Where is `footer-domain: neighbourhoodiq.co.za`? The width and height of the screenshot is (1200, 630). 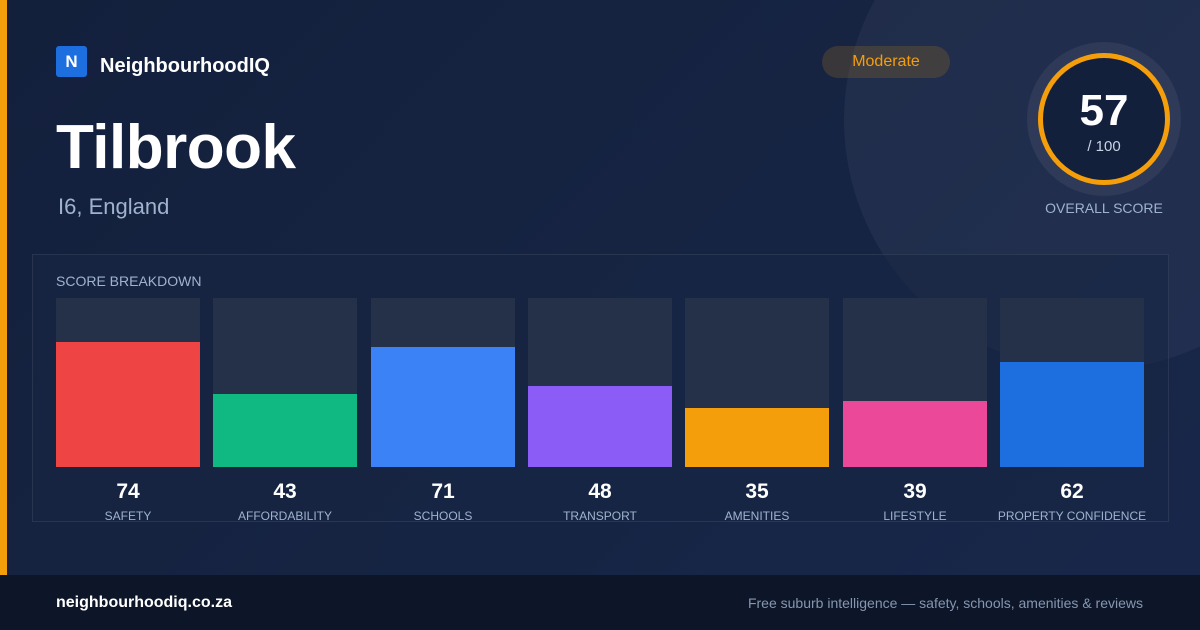
footer-domain: neighbourhoodiq.co.za is located at coordinates (144, 602).